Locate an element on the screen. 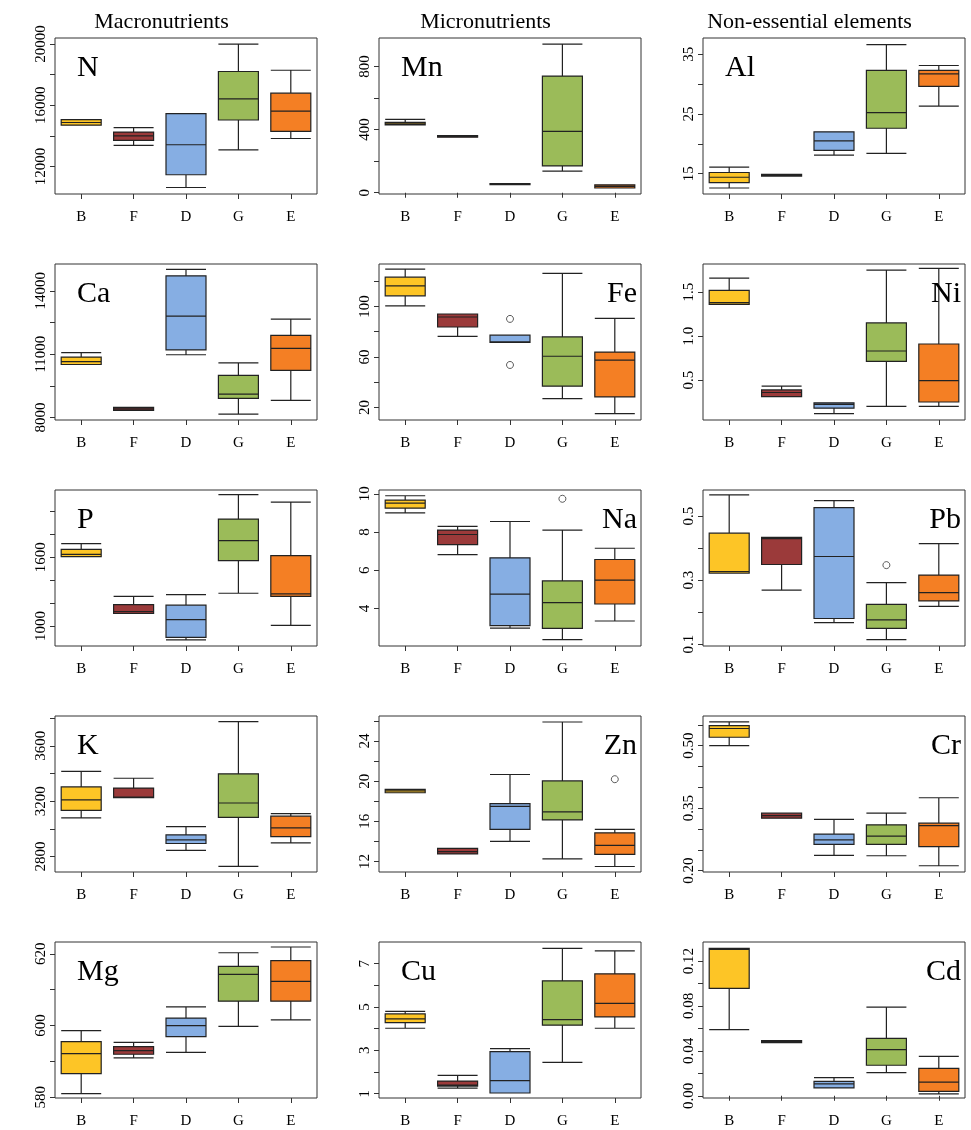 Image resolution: width=971 pixels, height=1130 pixels. y-tick-label: 35 is located at coordinates (687, 54).